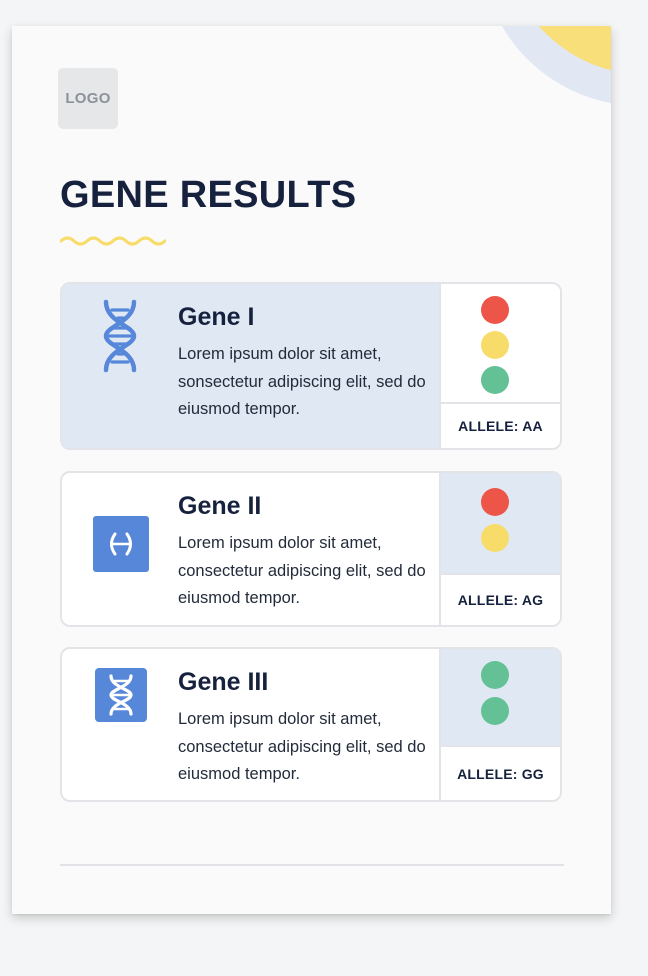 The width and height of the screenshot is (648, 976). Describe the element at coordinates (216, 317) in the screenshot. I see `gene-name: Gene I` at that location.